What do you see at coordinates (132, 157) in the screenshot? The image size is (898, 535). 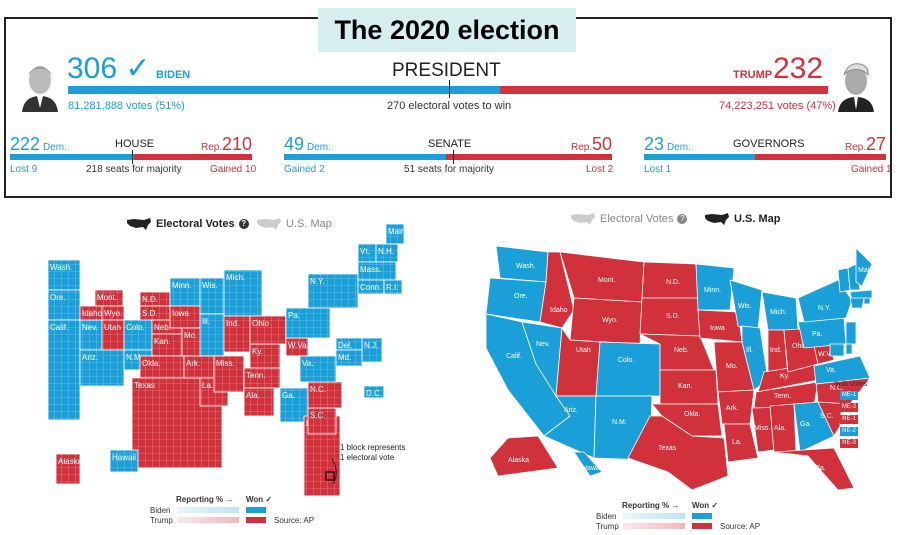 I see `house-majority-marker` at bounding box center [132, 157].